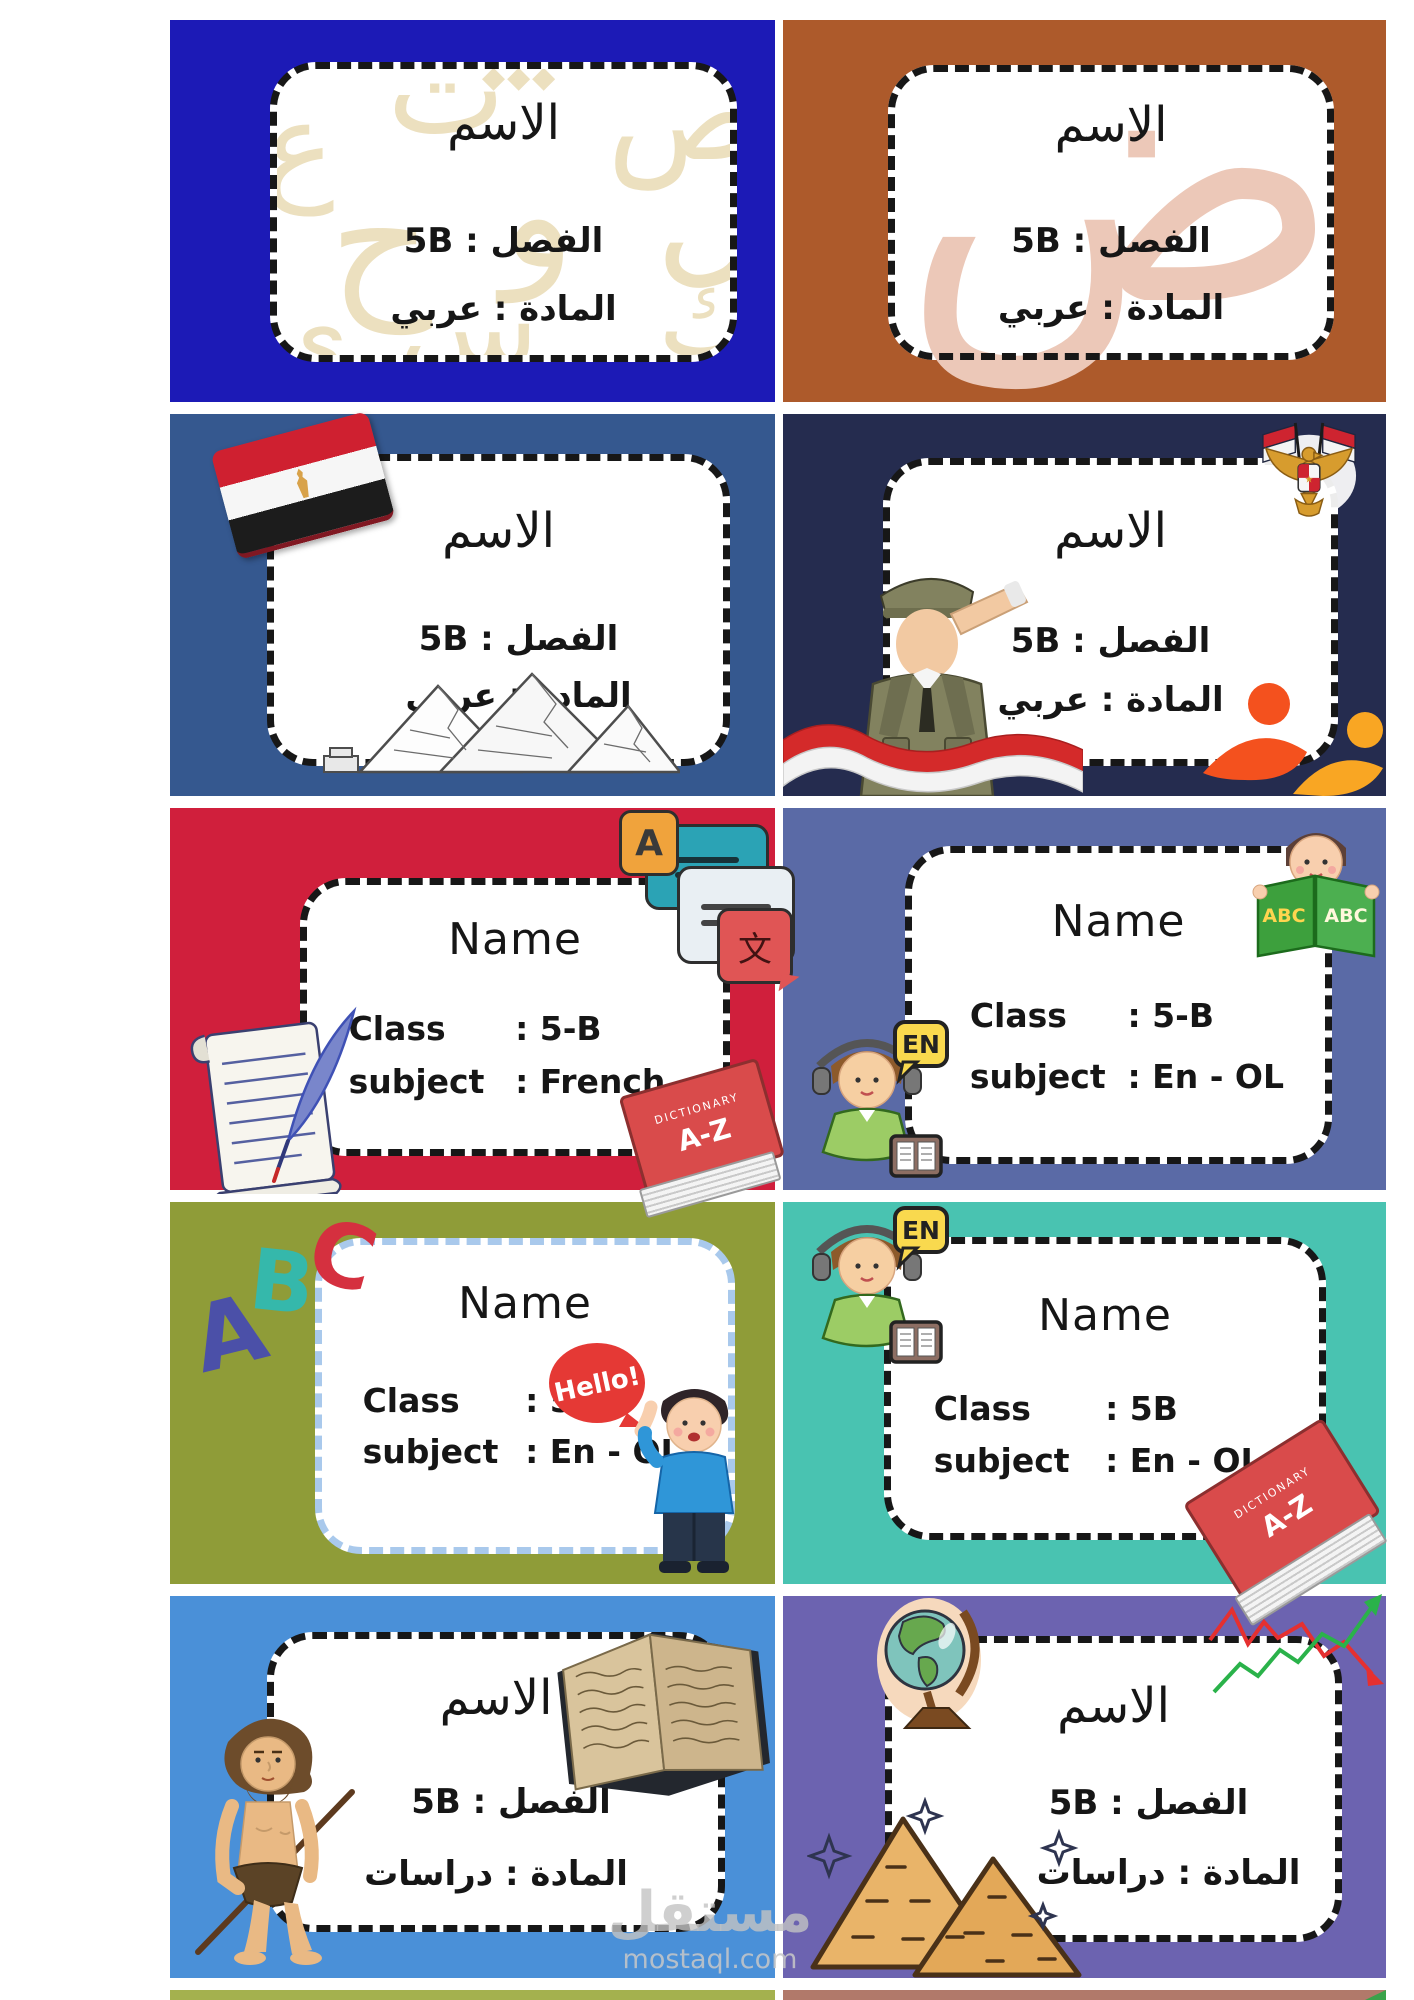  What do you see at coordinates (446, 112) in the screenshot?
I see `arabic-letter-decor: ت` at bounding box center [446, 112].